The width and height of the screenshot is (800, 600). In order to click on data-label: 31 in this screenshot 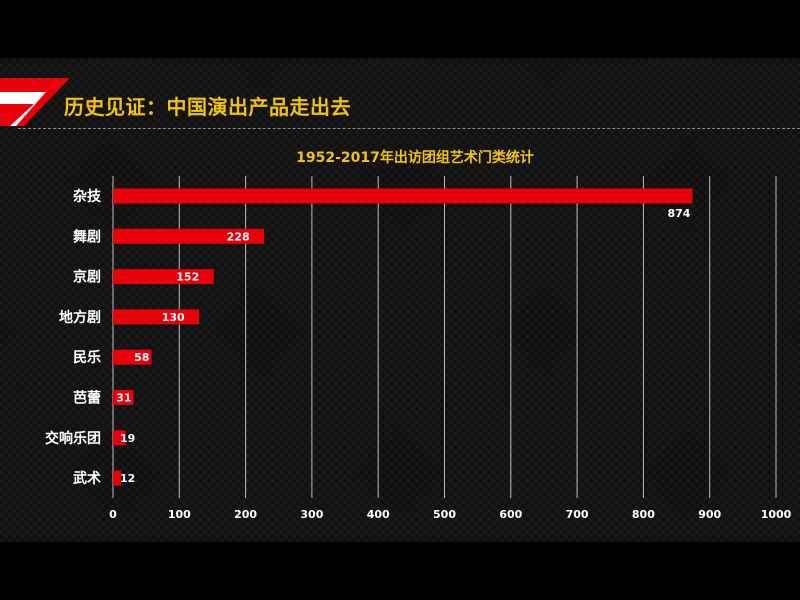, I will do `click(123, 398)`.